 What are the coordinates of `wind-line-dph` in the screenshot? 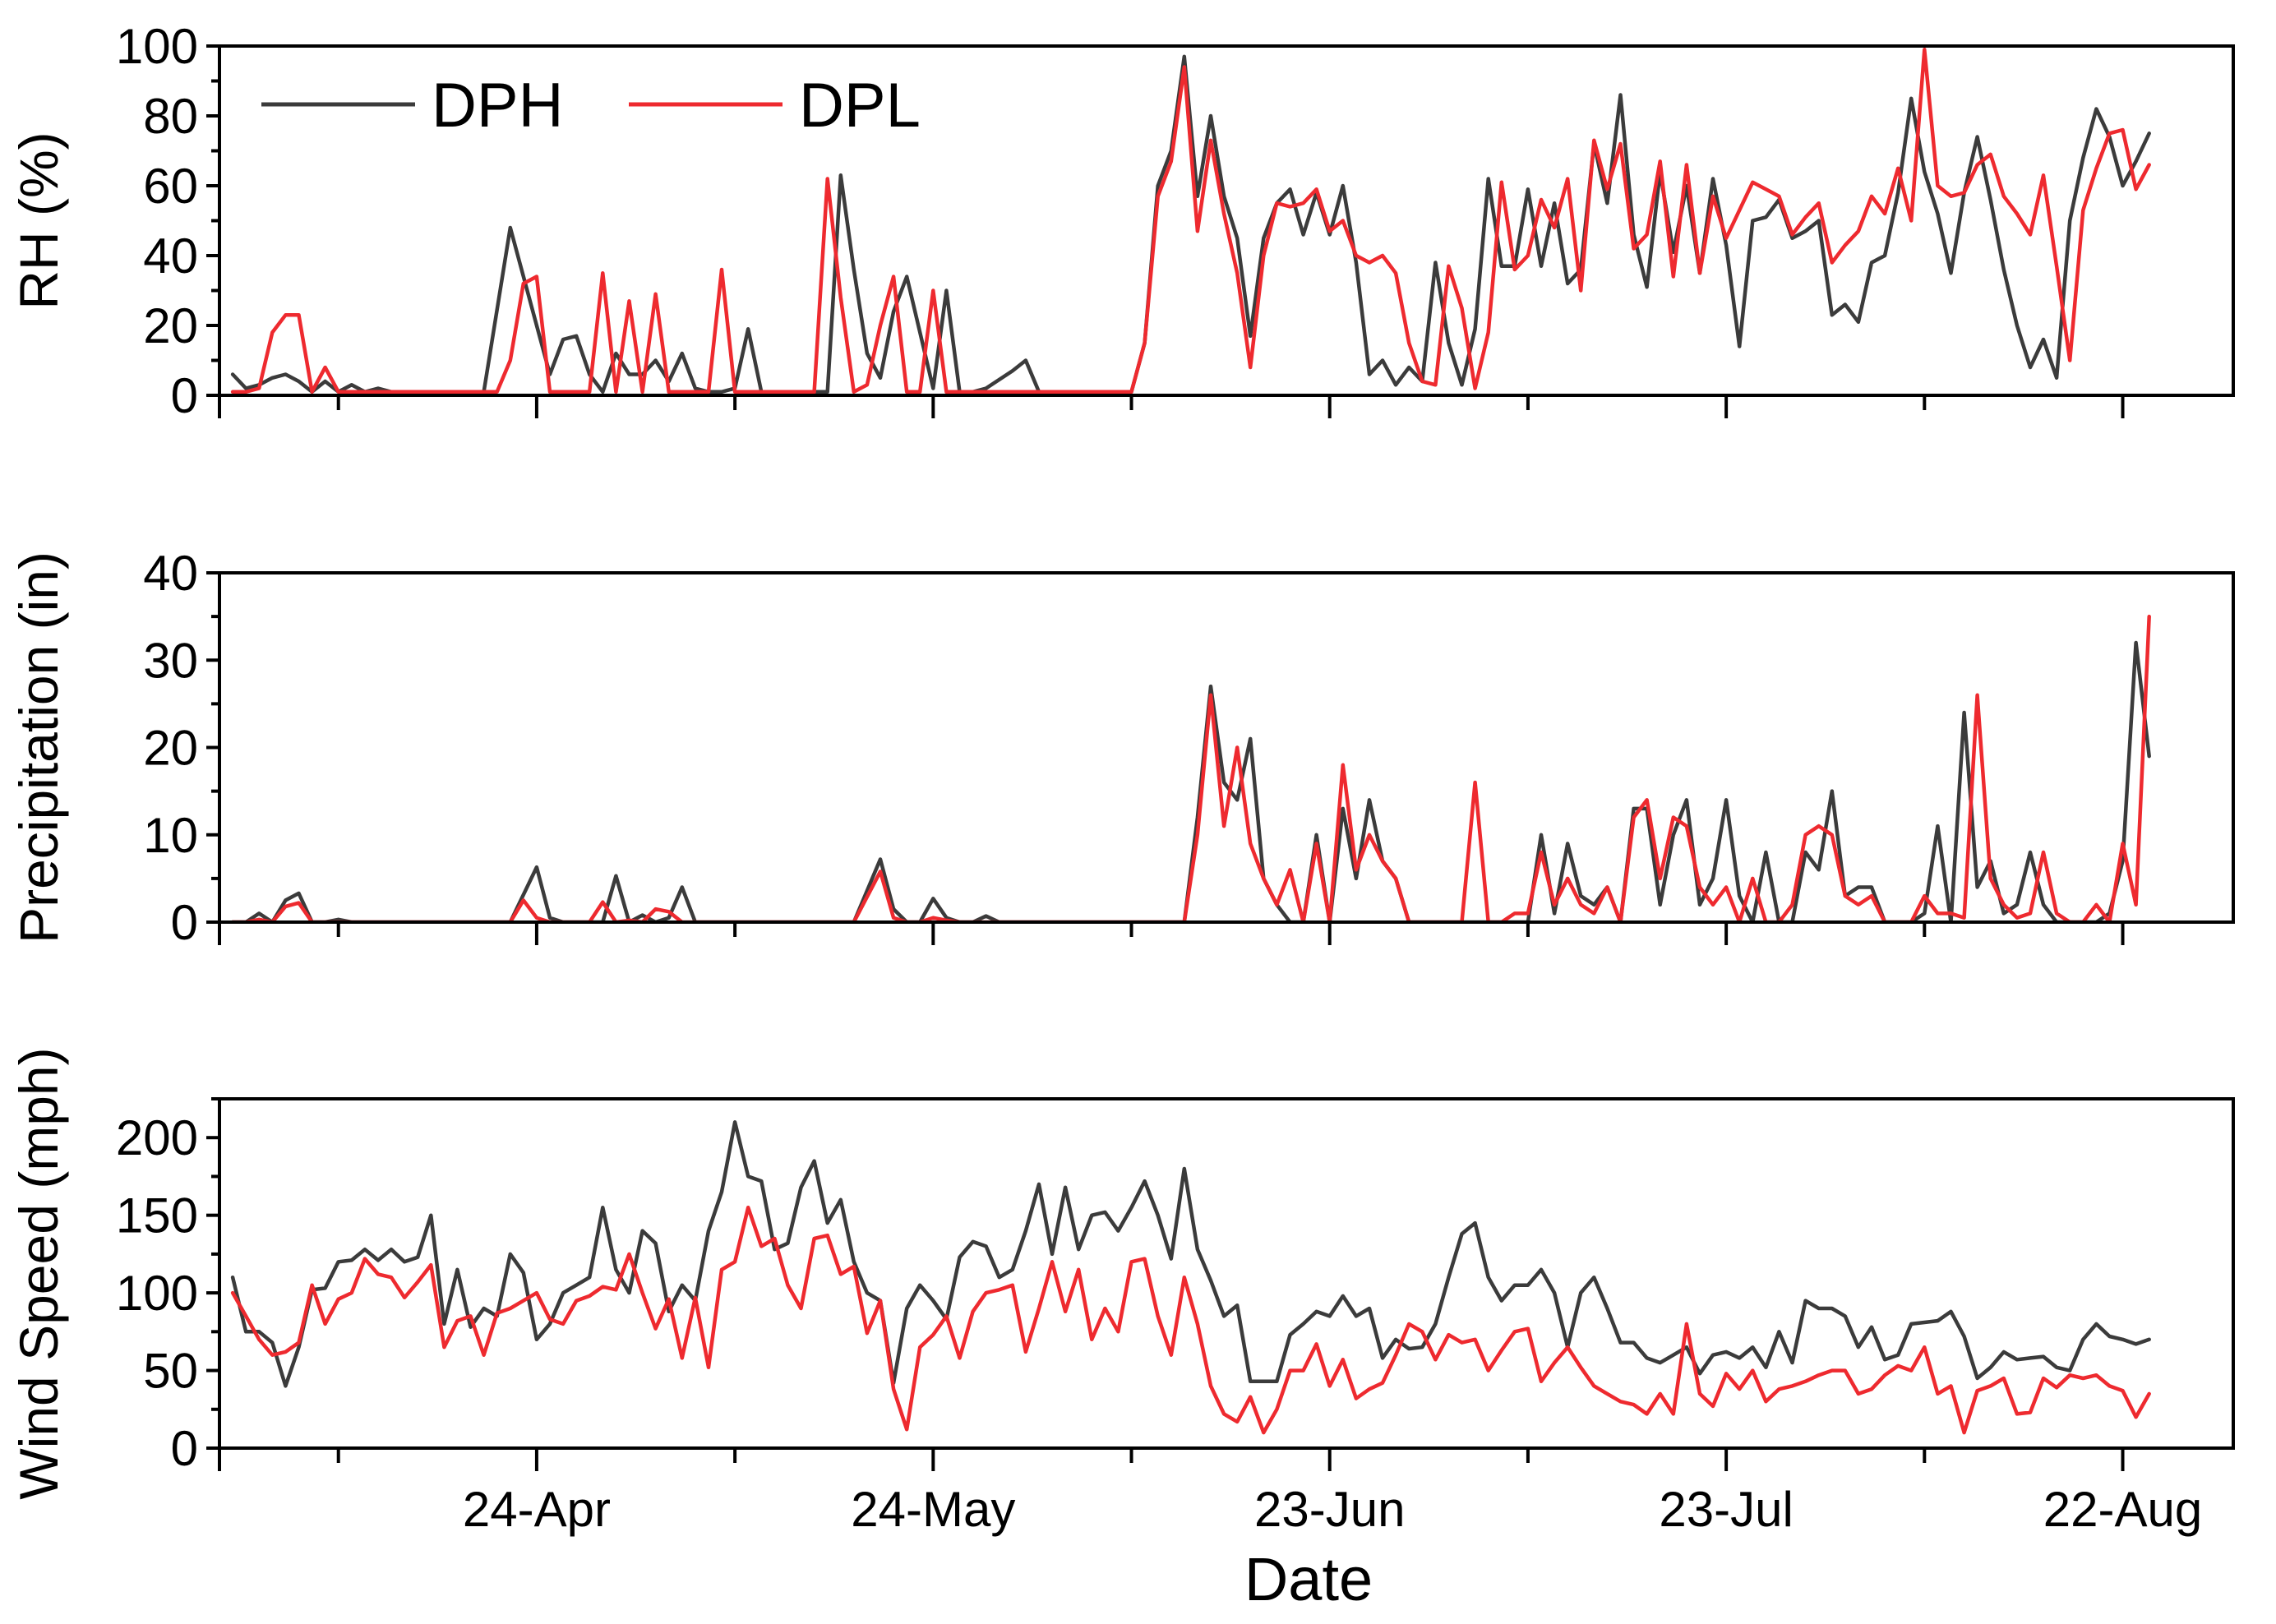 It's located at (1190, 1254).